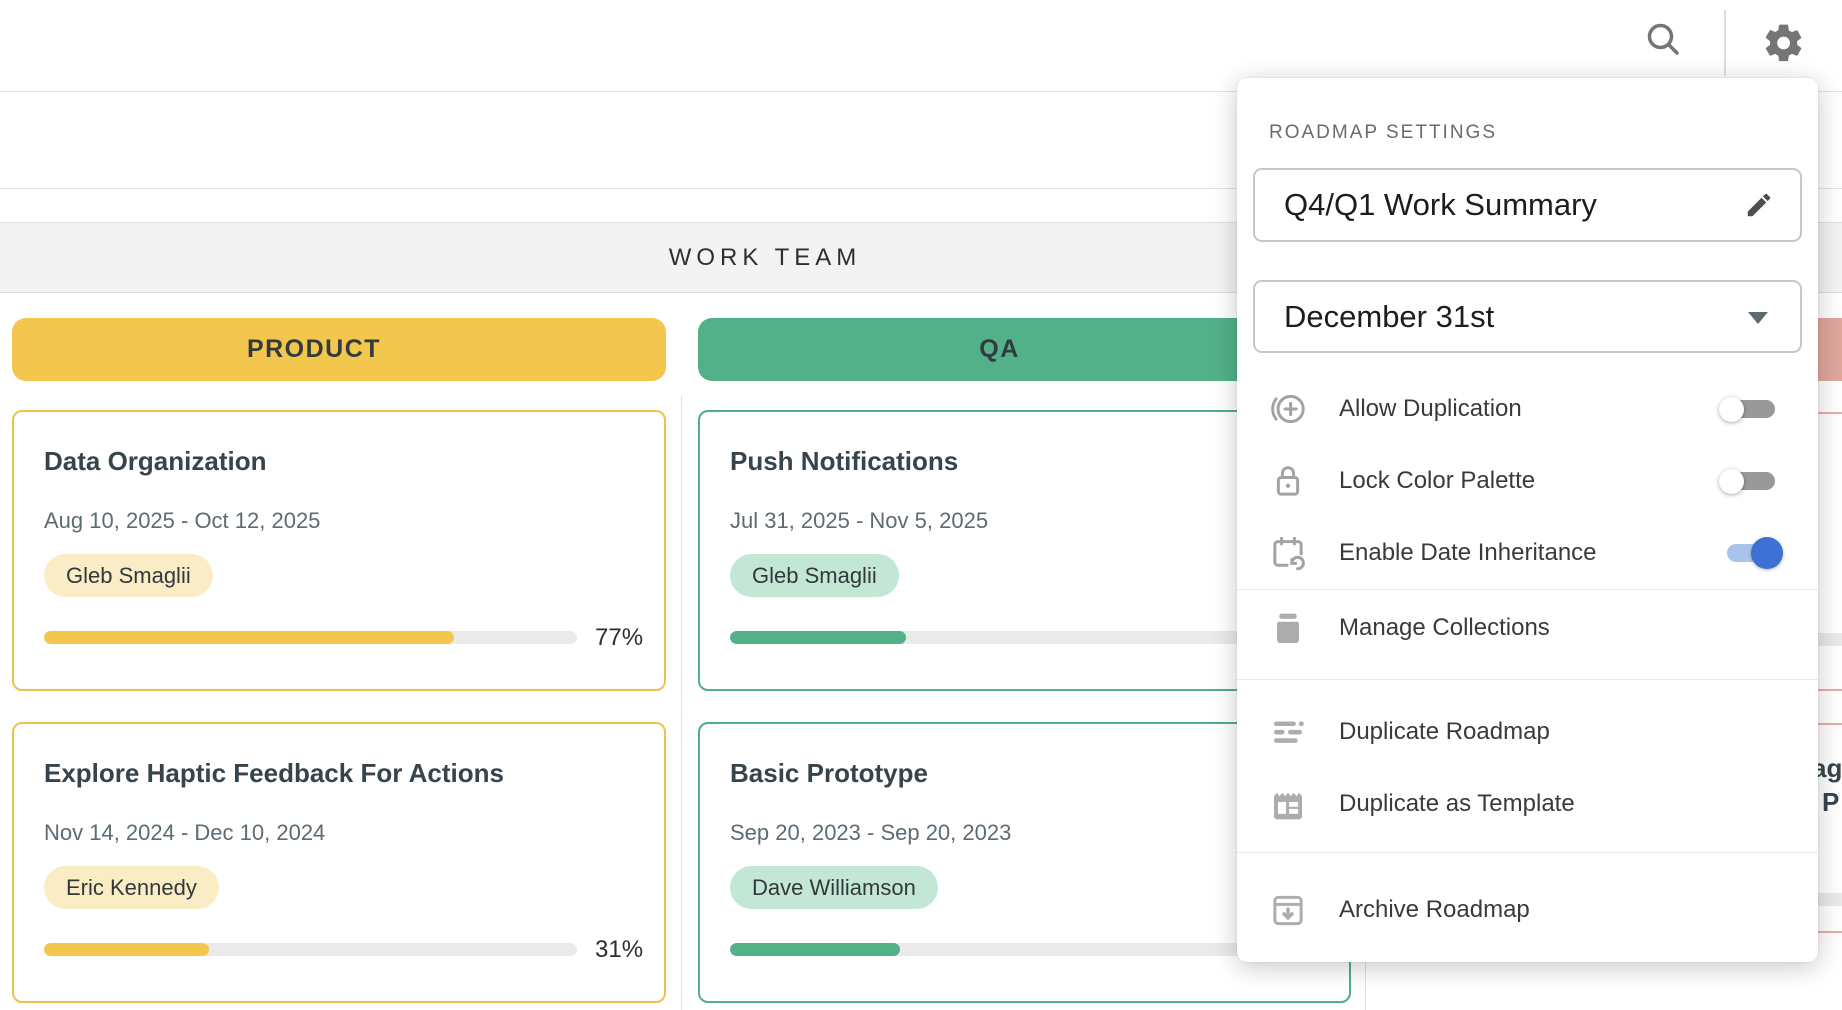  Describe the element at coordinates (871, 832) in the screenshot. I see `card-dates: Sep 20, 2023 - Sep 20, 2023` at that location.